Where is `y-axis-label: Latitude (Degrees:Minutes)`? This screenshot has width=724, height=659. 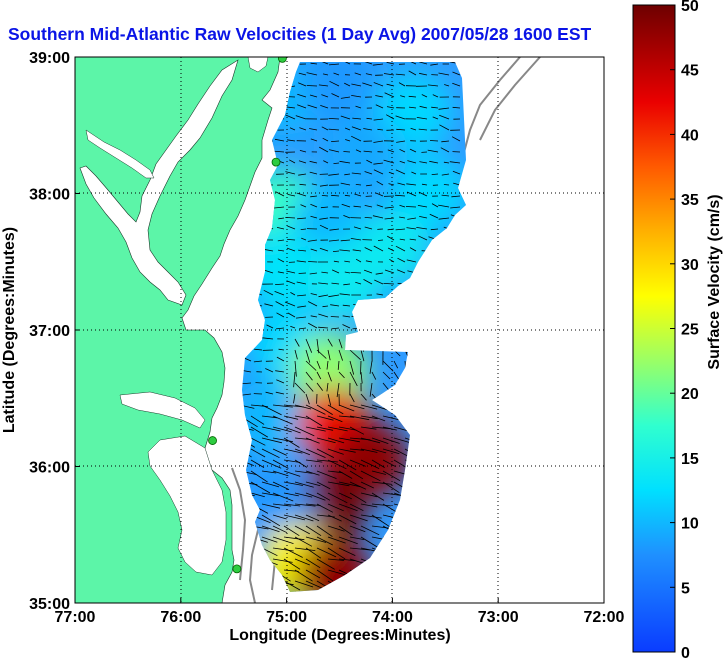 y-axis-label: Latitude (Degrees:Minutes) is located at coordinates (9, 330).